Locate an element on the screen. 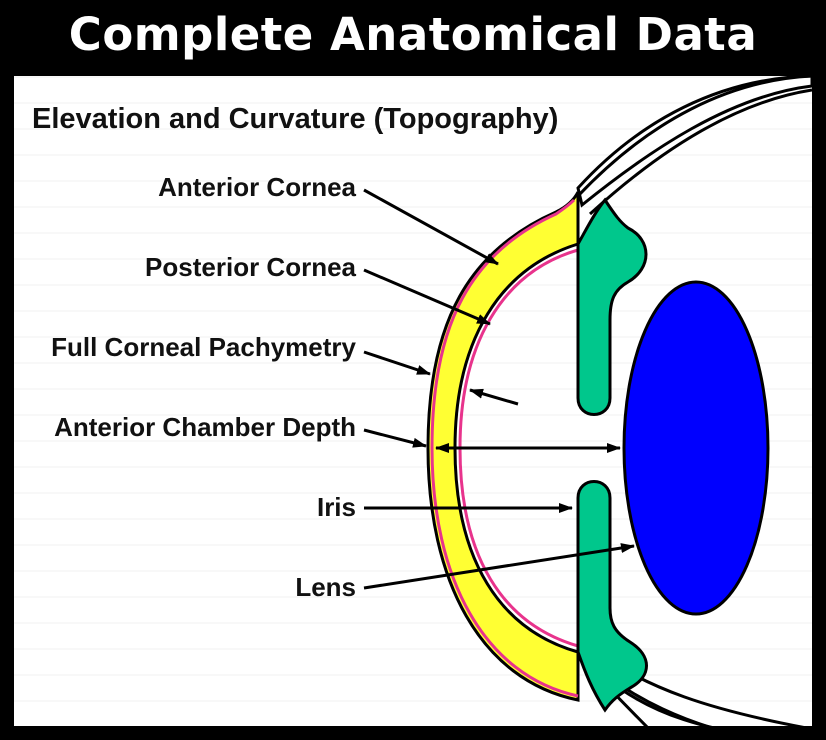 The image size is (826, 740). anterior-cornea-outline is located at coordinates (504, 448).